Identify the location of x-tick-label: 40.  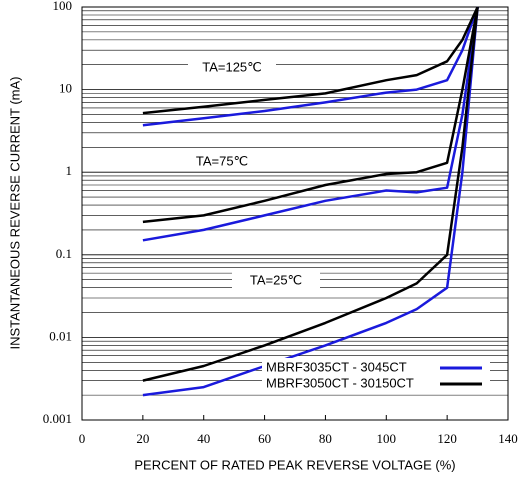
(203, 438).